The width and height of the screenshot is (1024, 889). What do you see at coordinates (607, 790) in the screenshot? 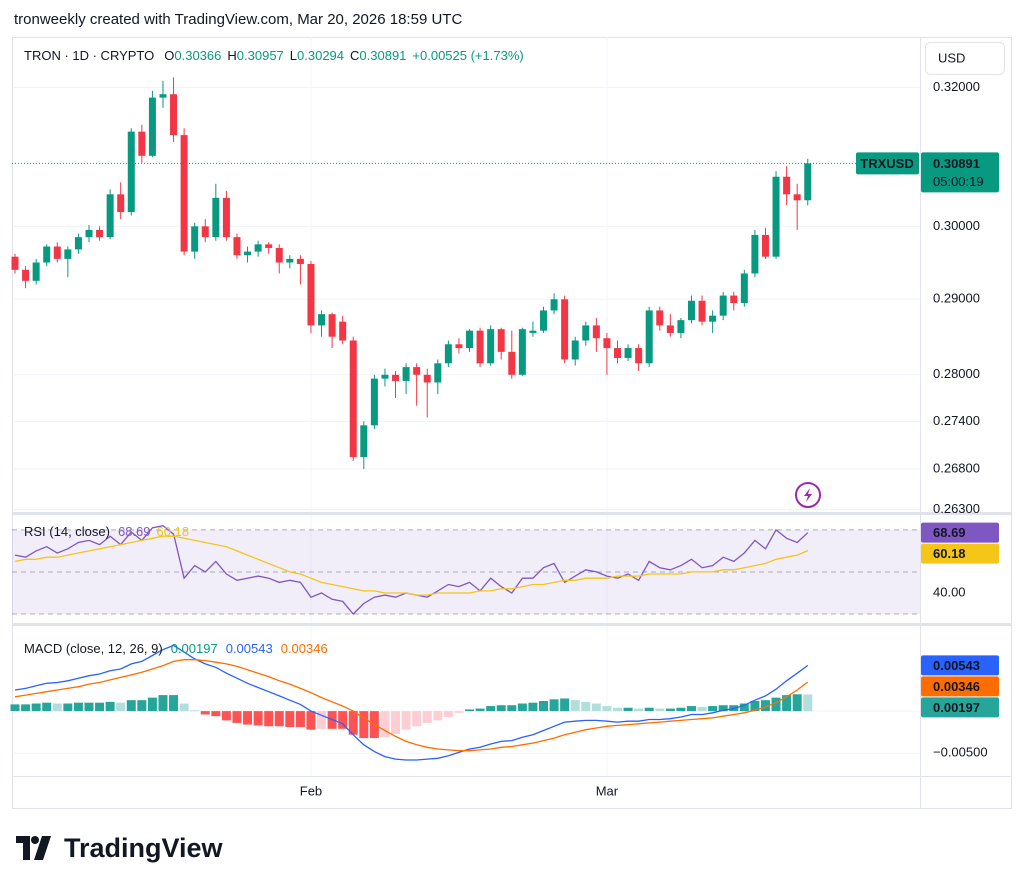
I see `x-tick-label: Mar` at bounding box center [607, 790].